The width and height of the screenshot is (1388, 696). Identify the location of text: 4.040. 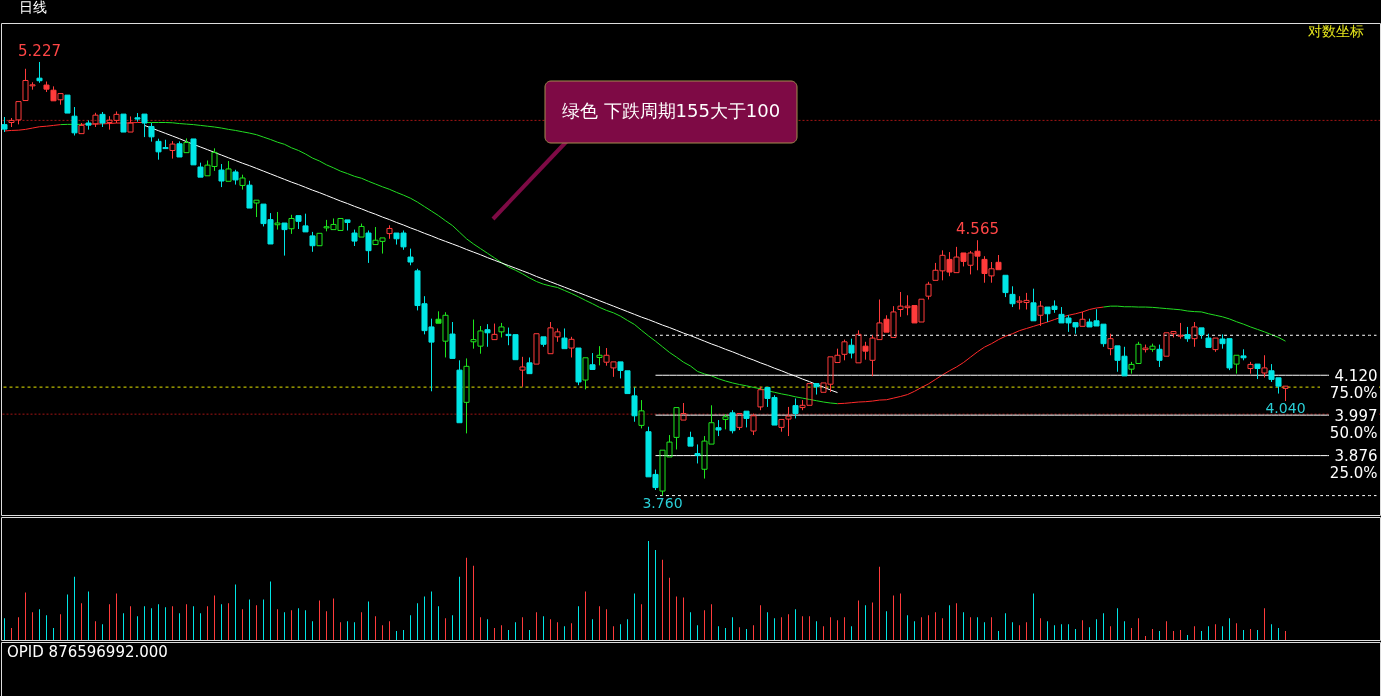
(1285, 408).